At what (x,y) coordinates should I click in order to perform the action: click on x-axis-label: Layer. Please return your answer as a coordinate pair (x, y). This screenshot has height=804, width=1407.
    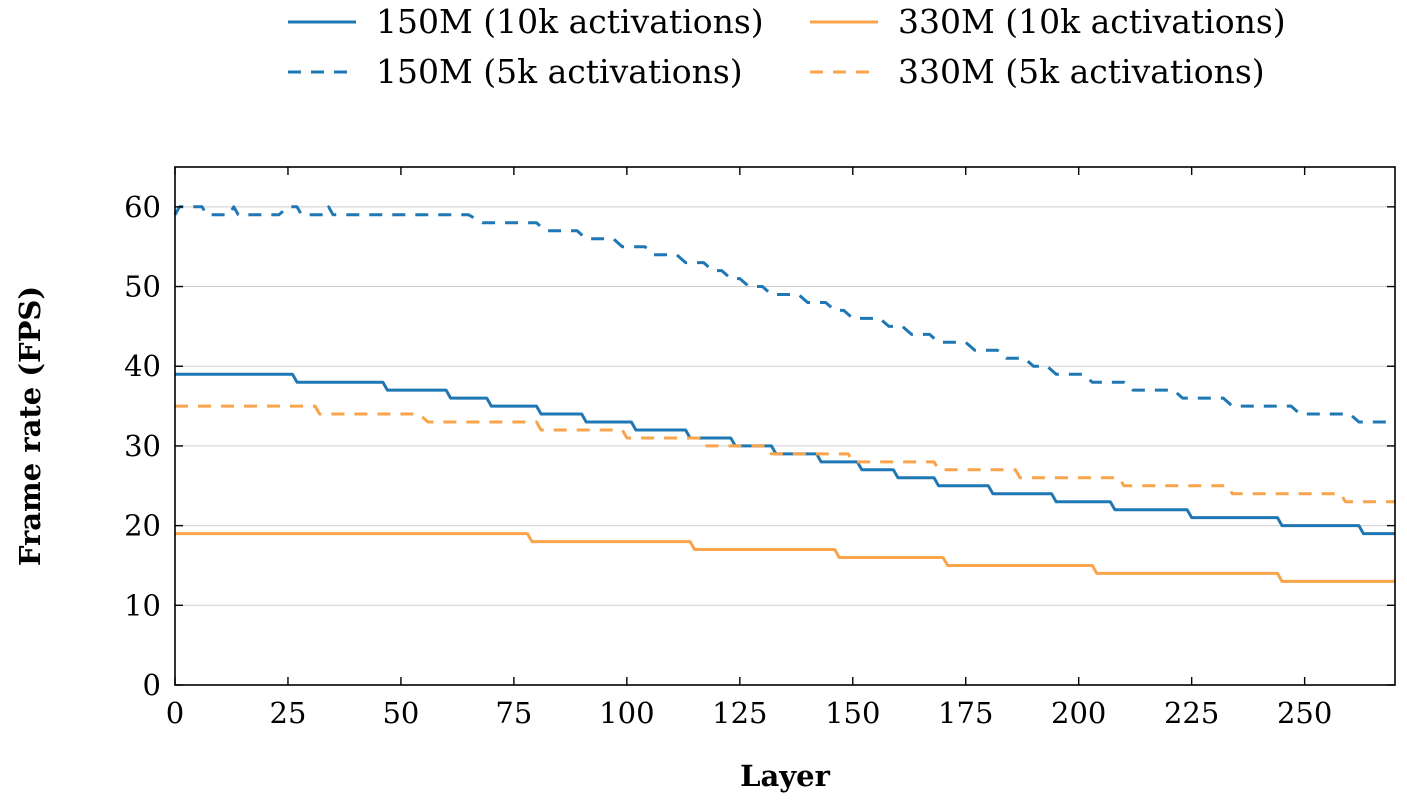
    Looking at the image, I should click on (785, 776).